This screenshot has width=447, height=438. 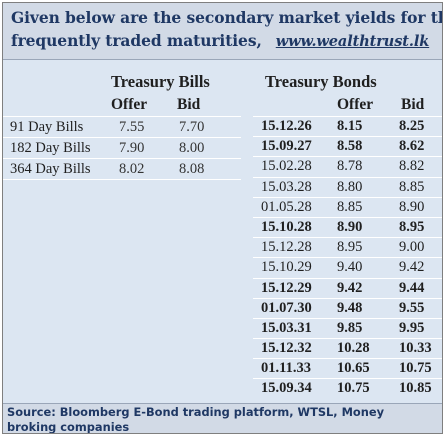 I want to click on treasury-bills-title: Treasury Bills, so click(x=160, y=81).